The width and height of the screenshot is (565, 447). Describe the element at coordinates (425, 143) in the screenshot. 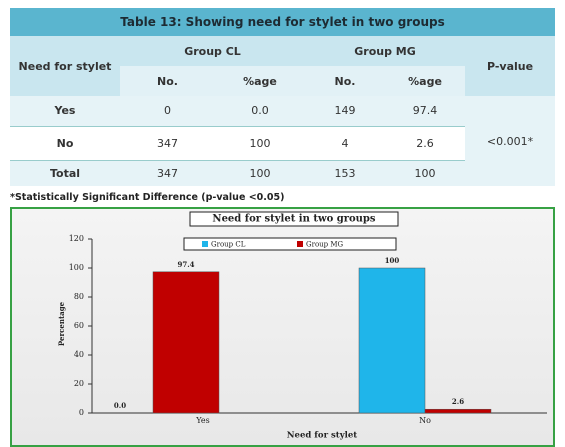

I see `cell: 2.6` at that location.